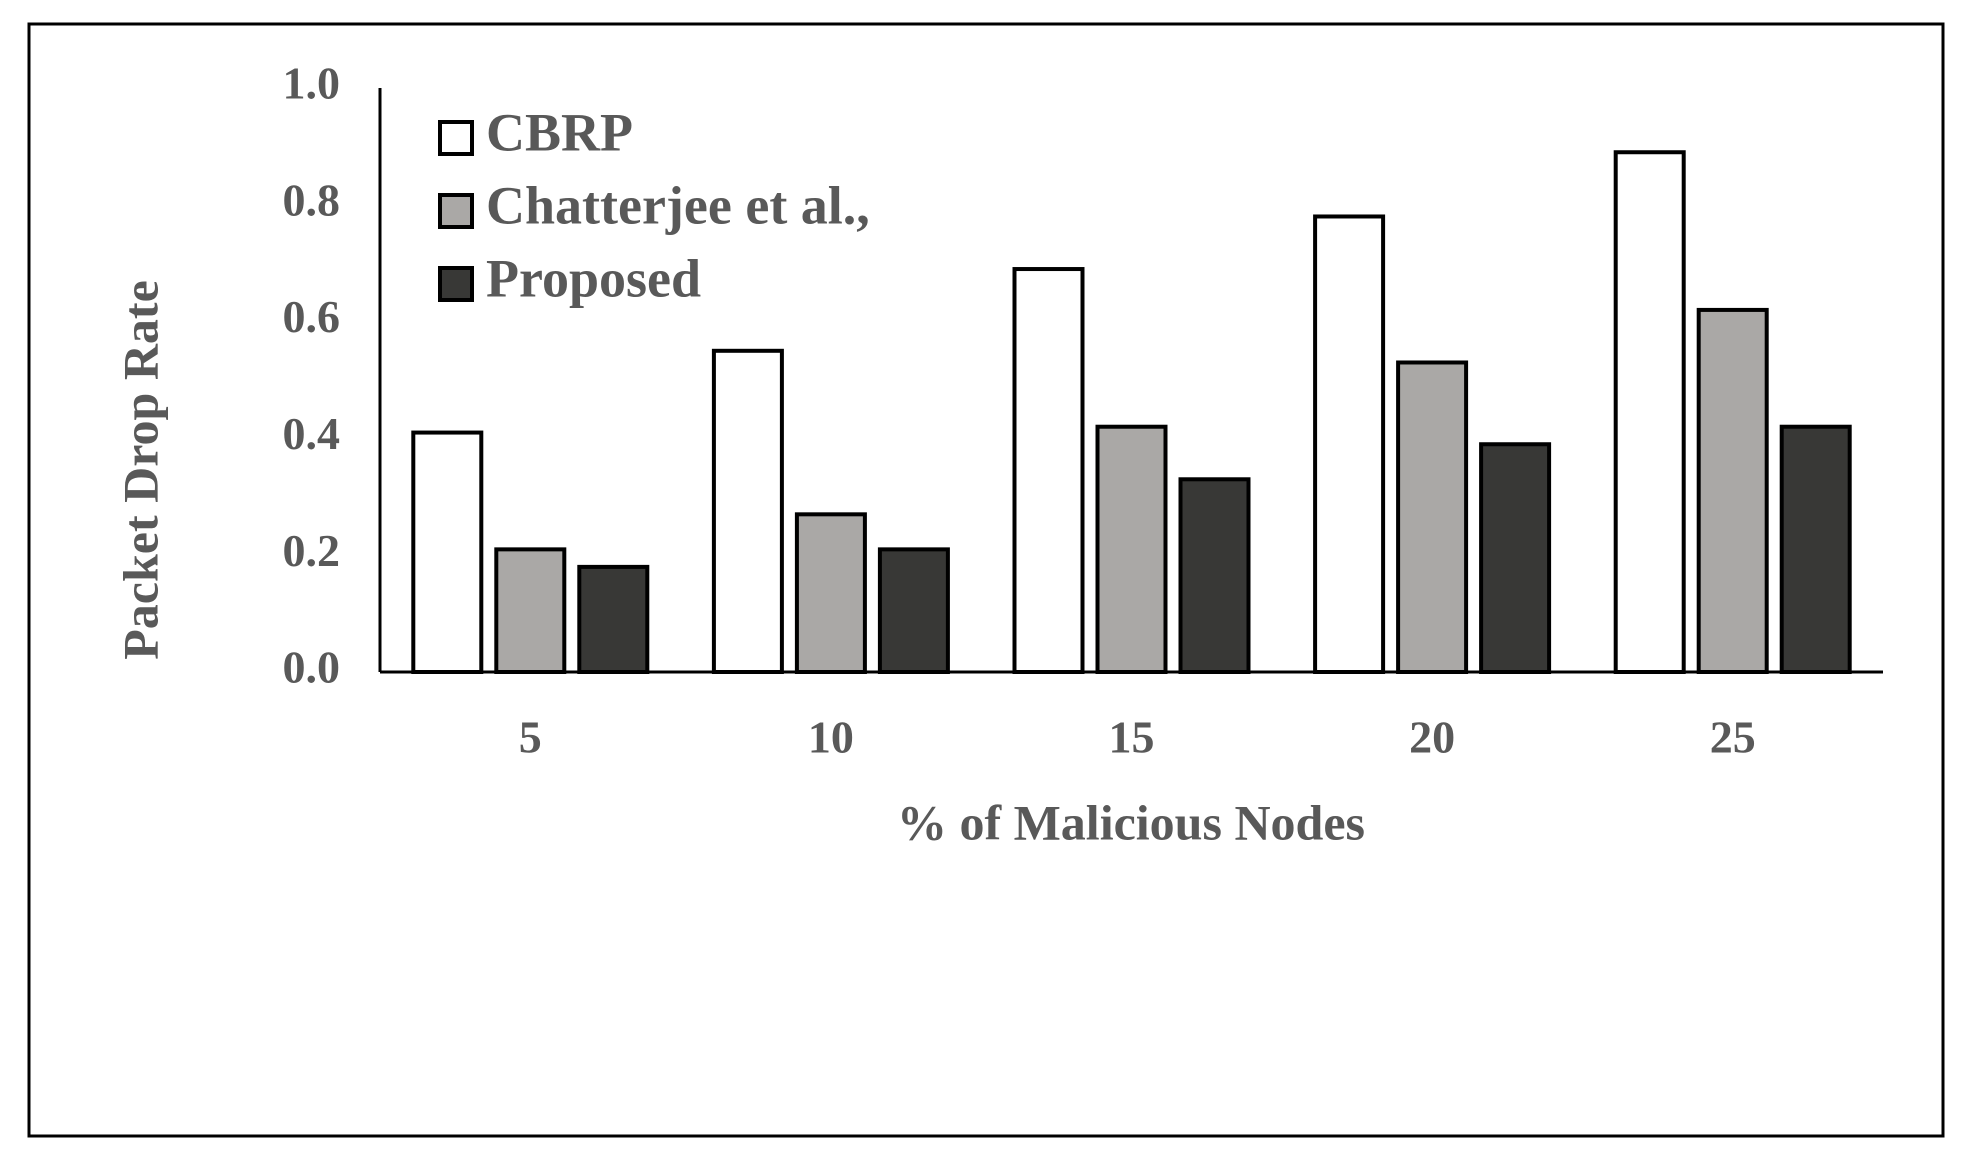 Image resolution: width=1968 pixels, height=1161 pixels. What do you see at coordinates (1432, 737) in the screenshot?
I see `x-tick-label: 20` at bounding box center [1432, 737].